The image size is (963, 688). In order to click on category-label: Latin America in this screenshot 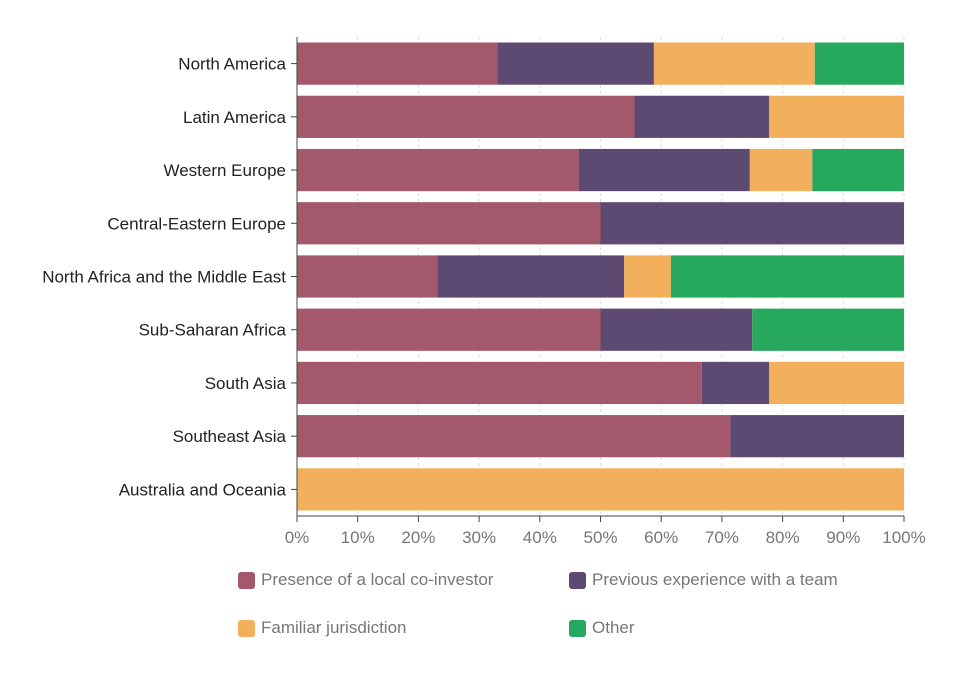, I will do `click(235, 117)`.